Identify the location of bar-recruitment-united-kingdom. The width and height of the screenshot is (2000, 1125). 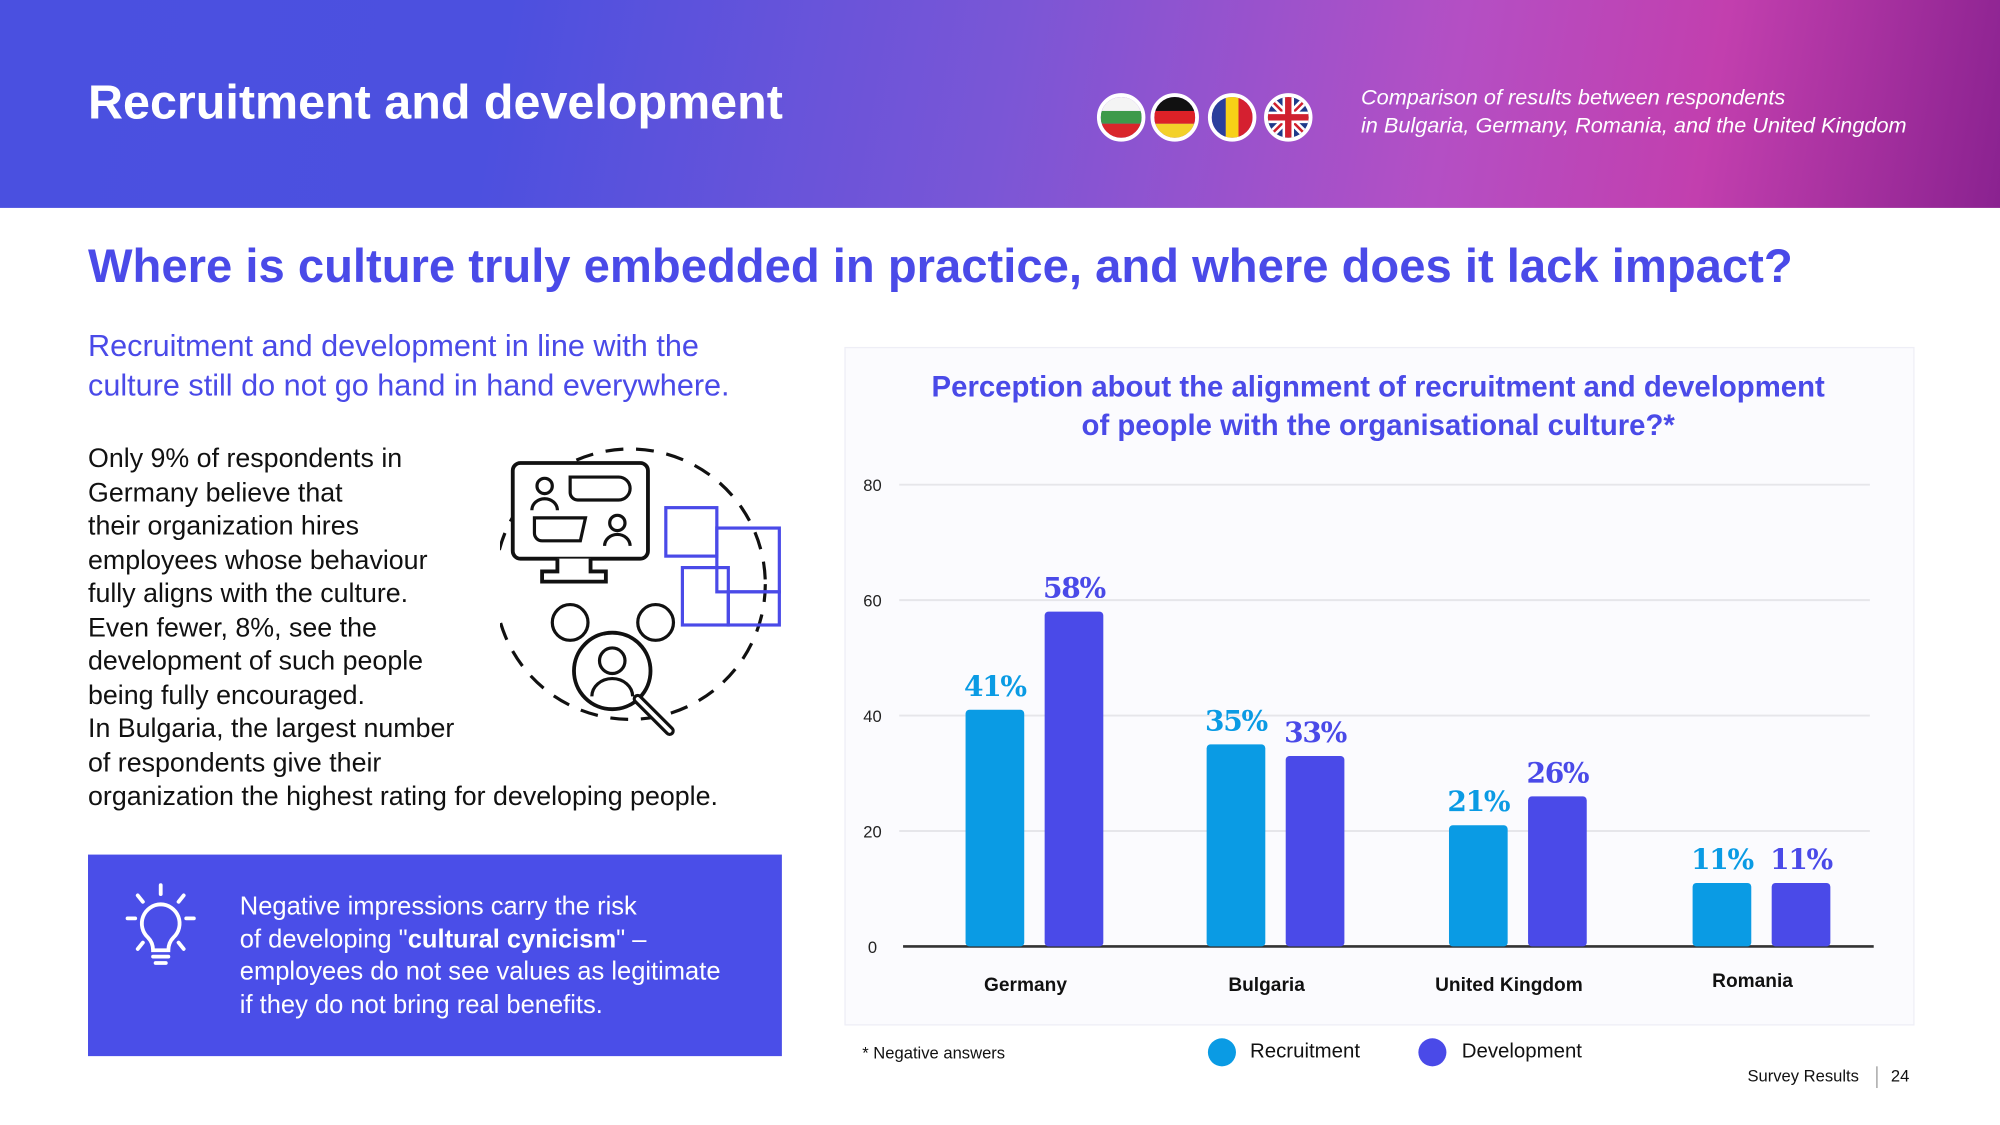
(1478, 886).